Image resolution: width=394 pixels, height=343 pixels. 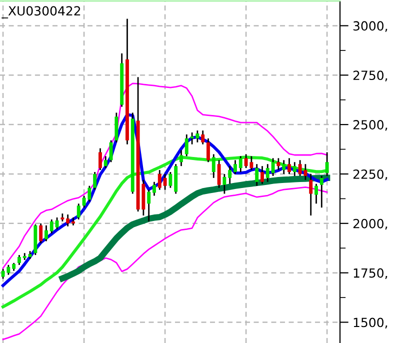 What do you see at coordinates (371, 323) in the screenshot?
I see `y-tick-label: 1500,` at bounding box center [371, 323].